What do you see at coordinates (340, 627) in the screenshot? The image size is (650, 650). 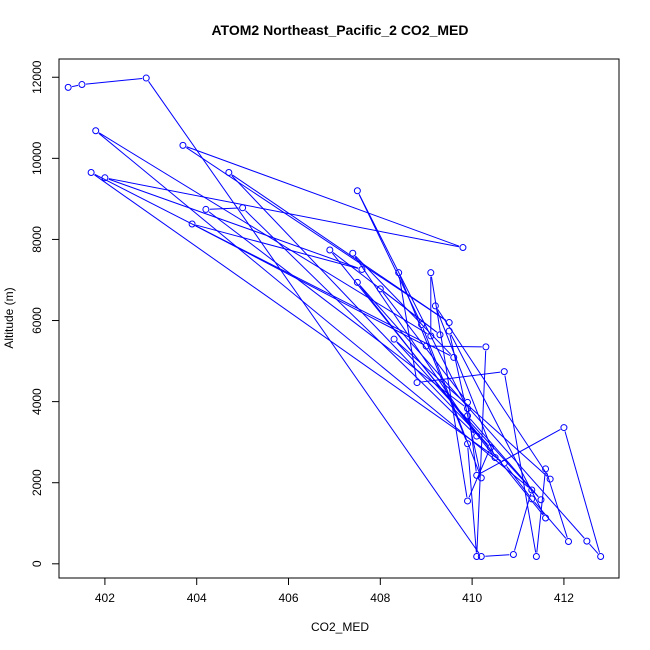 I see `x-axis-label: CO2_MED` at bounding box center [340, 627].